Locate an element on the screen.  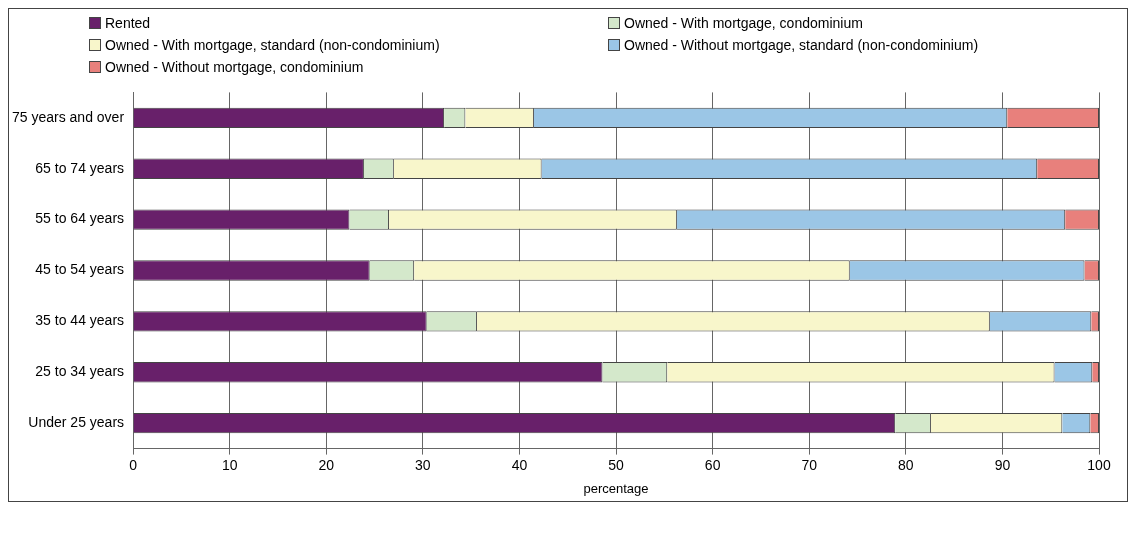
legend-label: Owned - With mortgage, standard (non-condominium) is located at coordinates (272, 45).